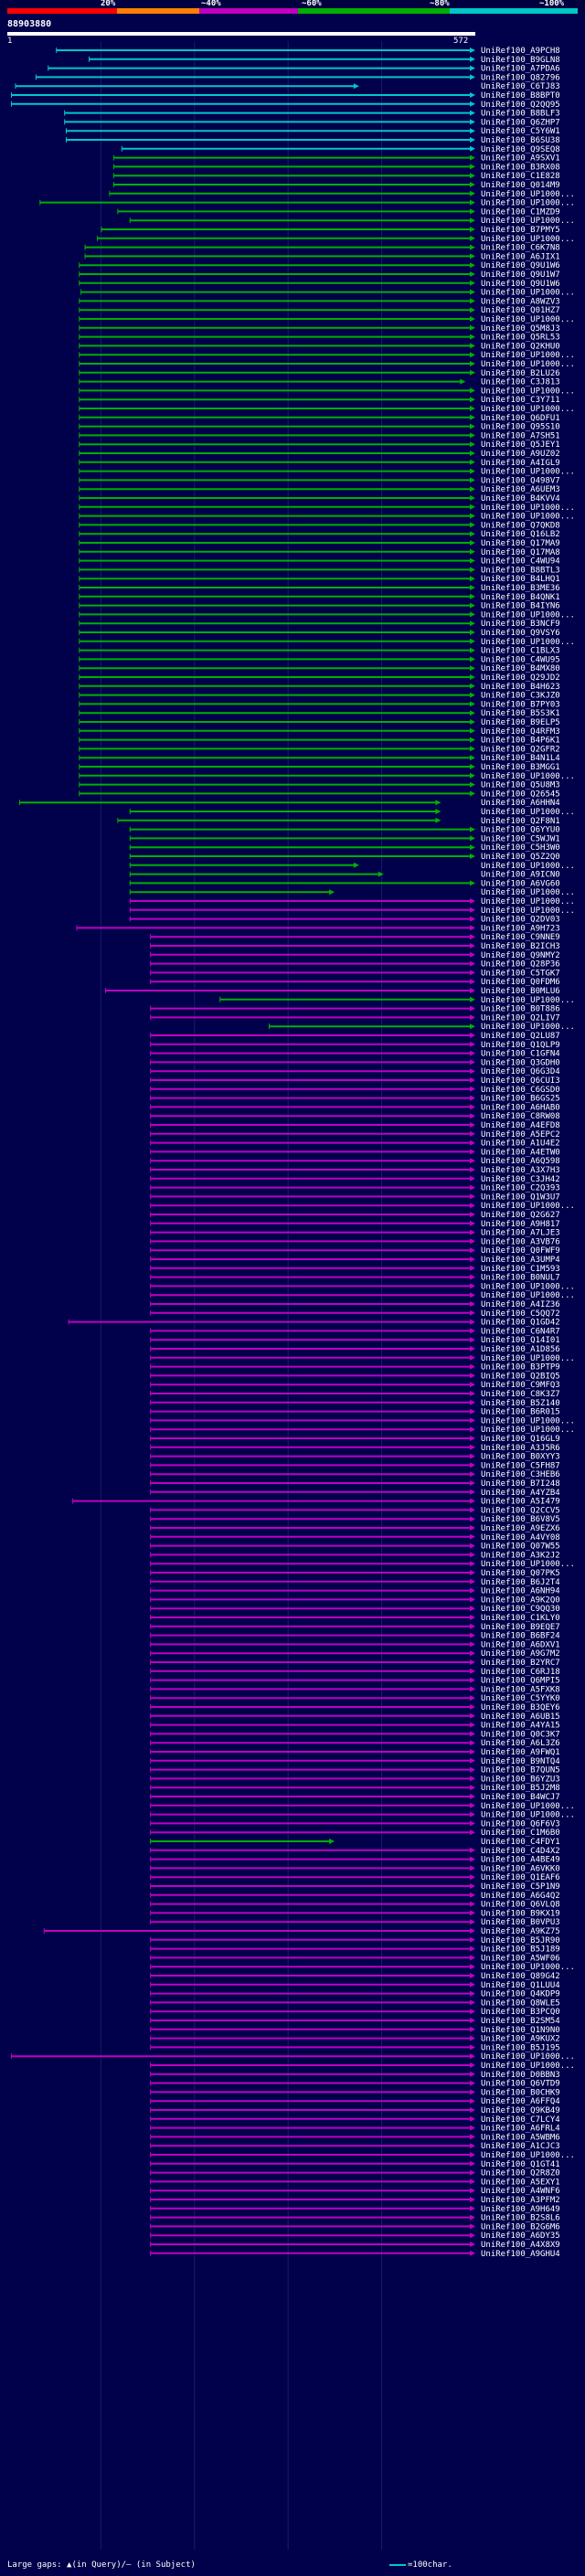 The width and height of the screenshot is (585, 2576). I want to click on hit-label: UniRef100_Q16GL9, so click(520, 1439).